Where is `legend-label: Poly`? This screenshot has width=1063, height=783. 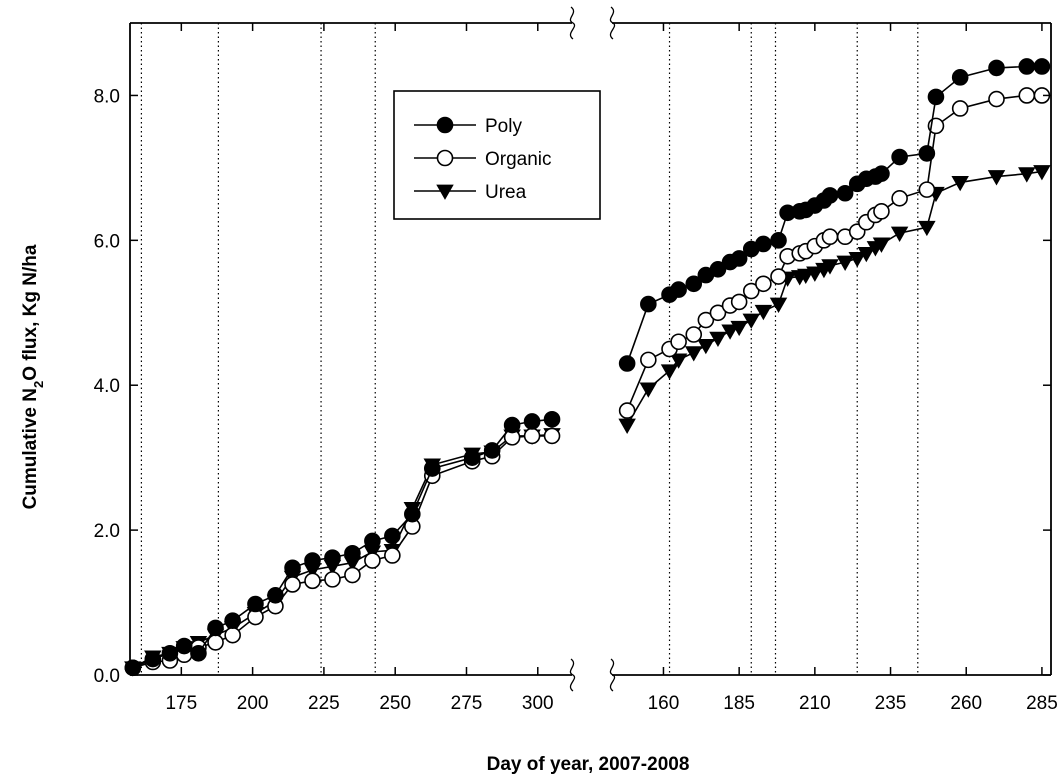
legend-label: Poly is located at coordinates (503, 126).